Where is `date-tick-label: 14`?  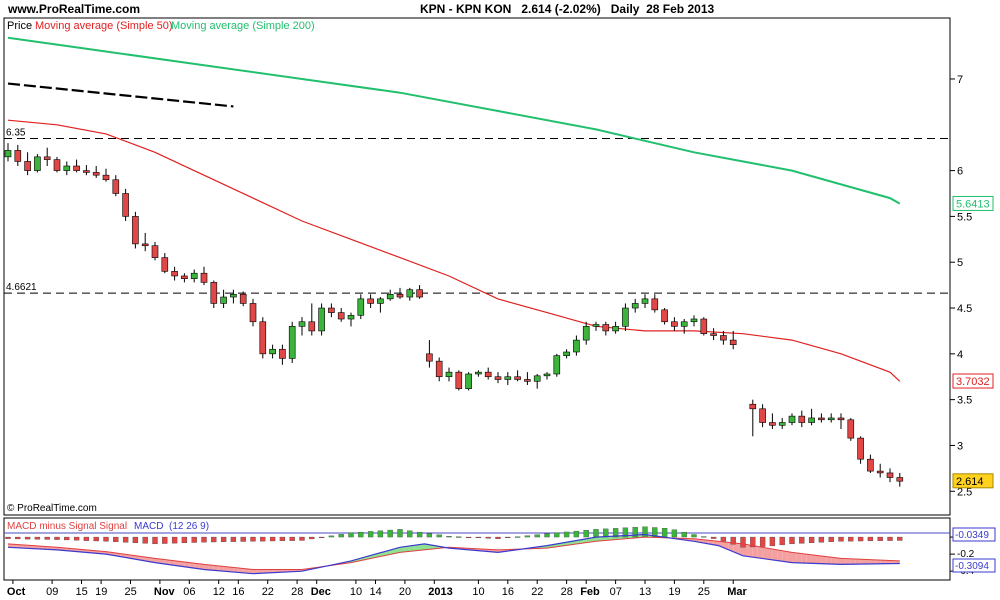 date-tick-label: 14 is located at coordinates (376, 592).